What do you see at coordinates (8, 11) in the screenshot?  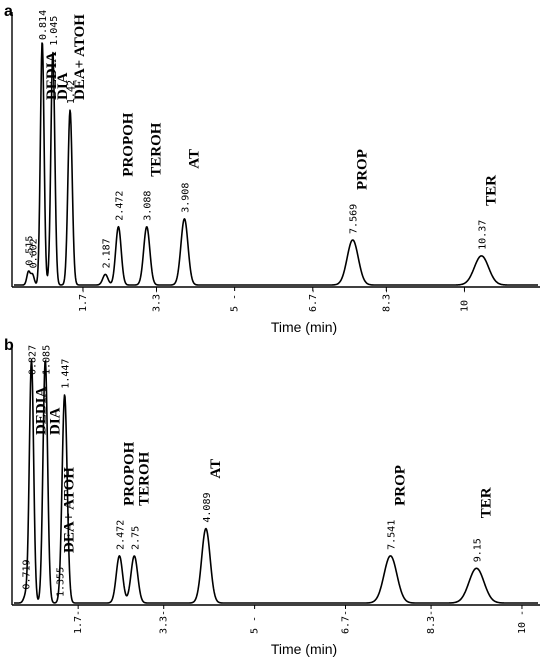 I see `panel-letter-a: a` at bounding box center [8, 11].